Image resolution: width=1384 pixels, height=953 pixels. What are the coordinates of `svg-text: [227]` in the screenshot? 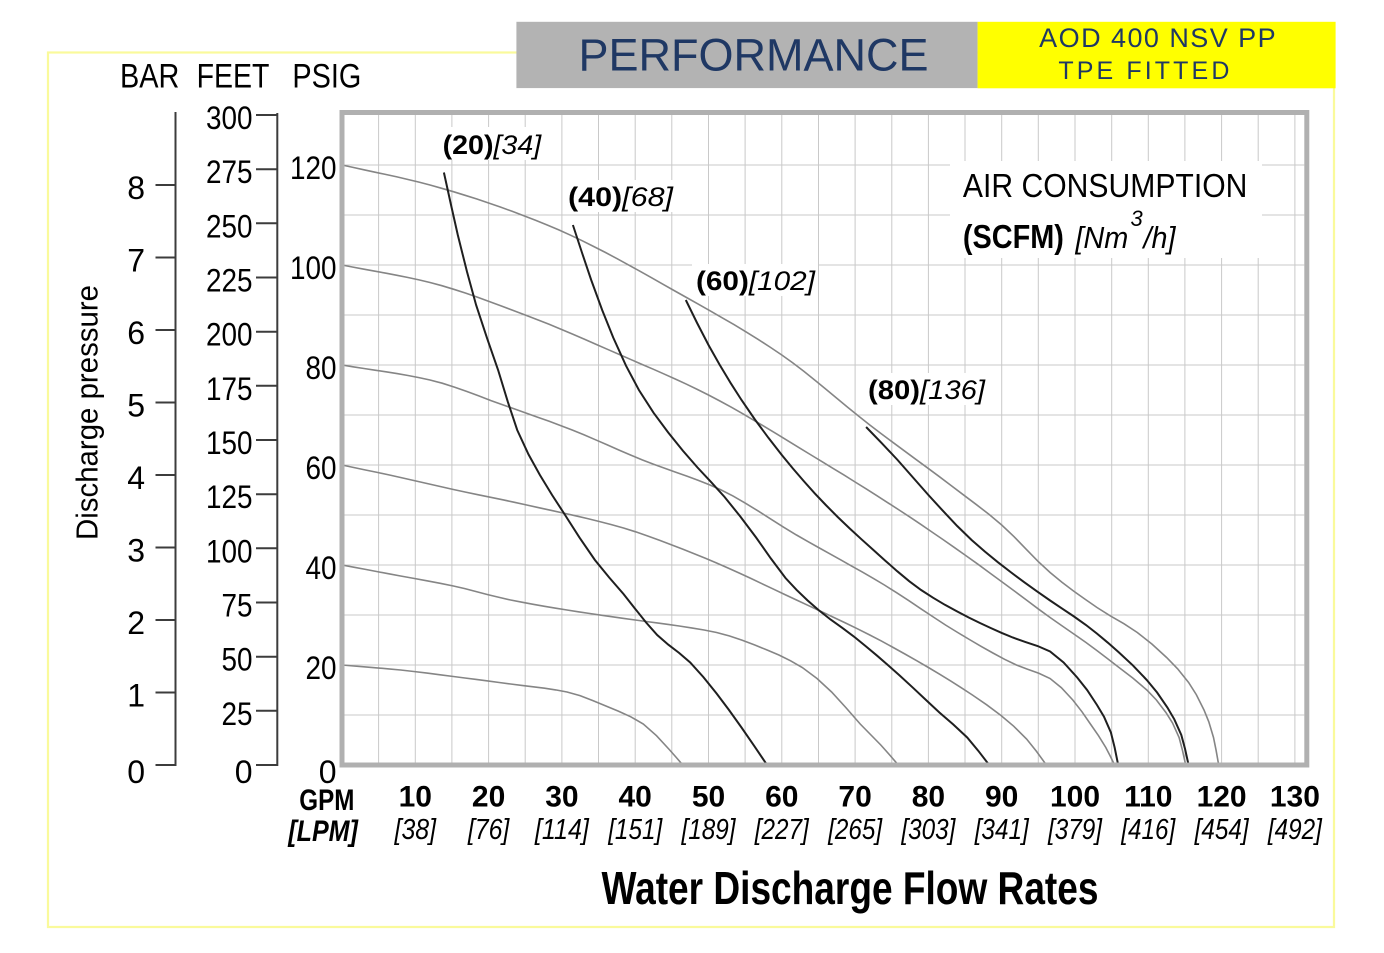 It's located at (782, 830).